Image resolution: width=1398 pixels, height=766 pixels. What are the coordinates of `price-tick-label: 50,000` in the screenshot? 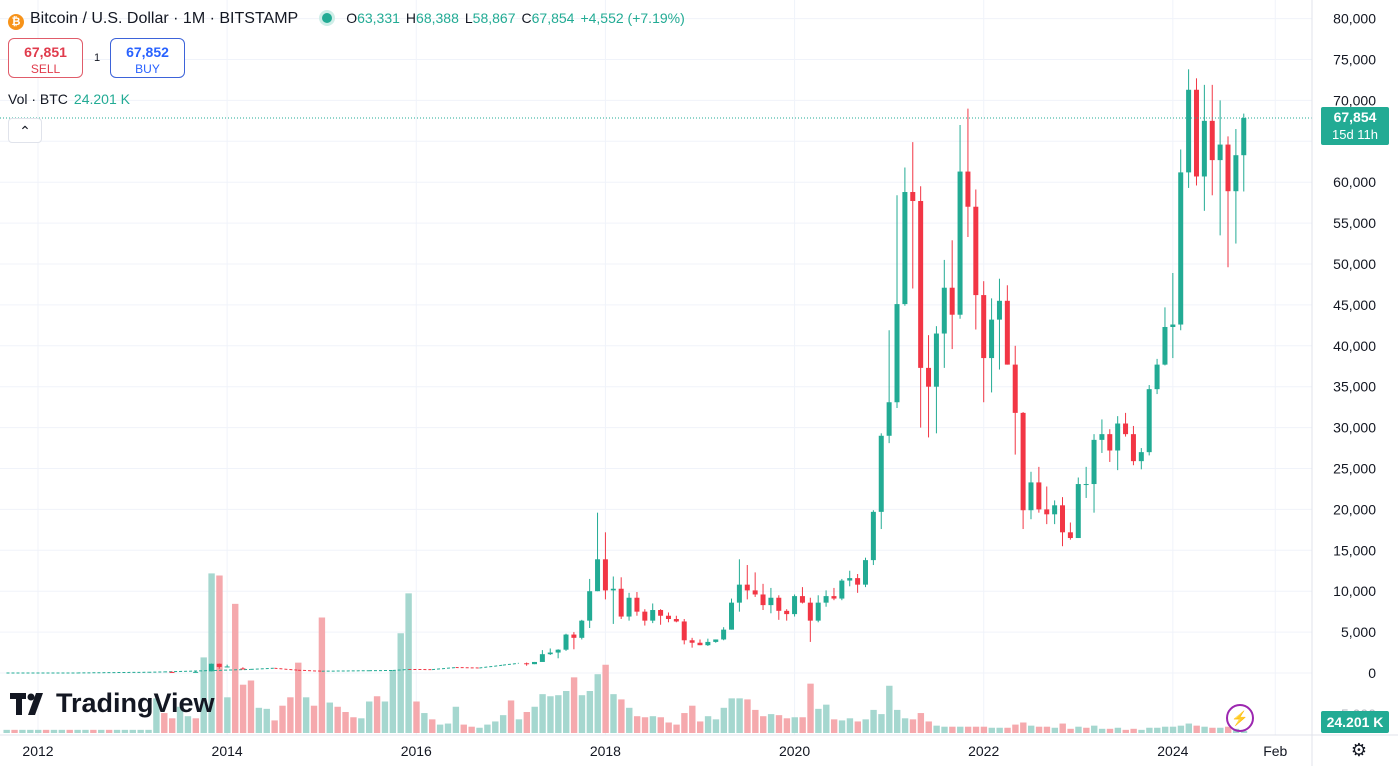 It's located at (1354, 264).